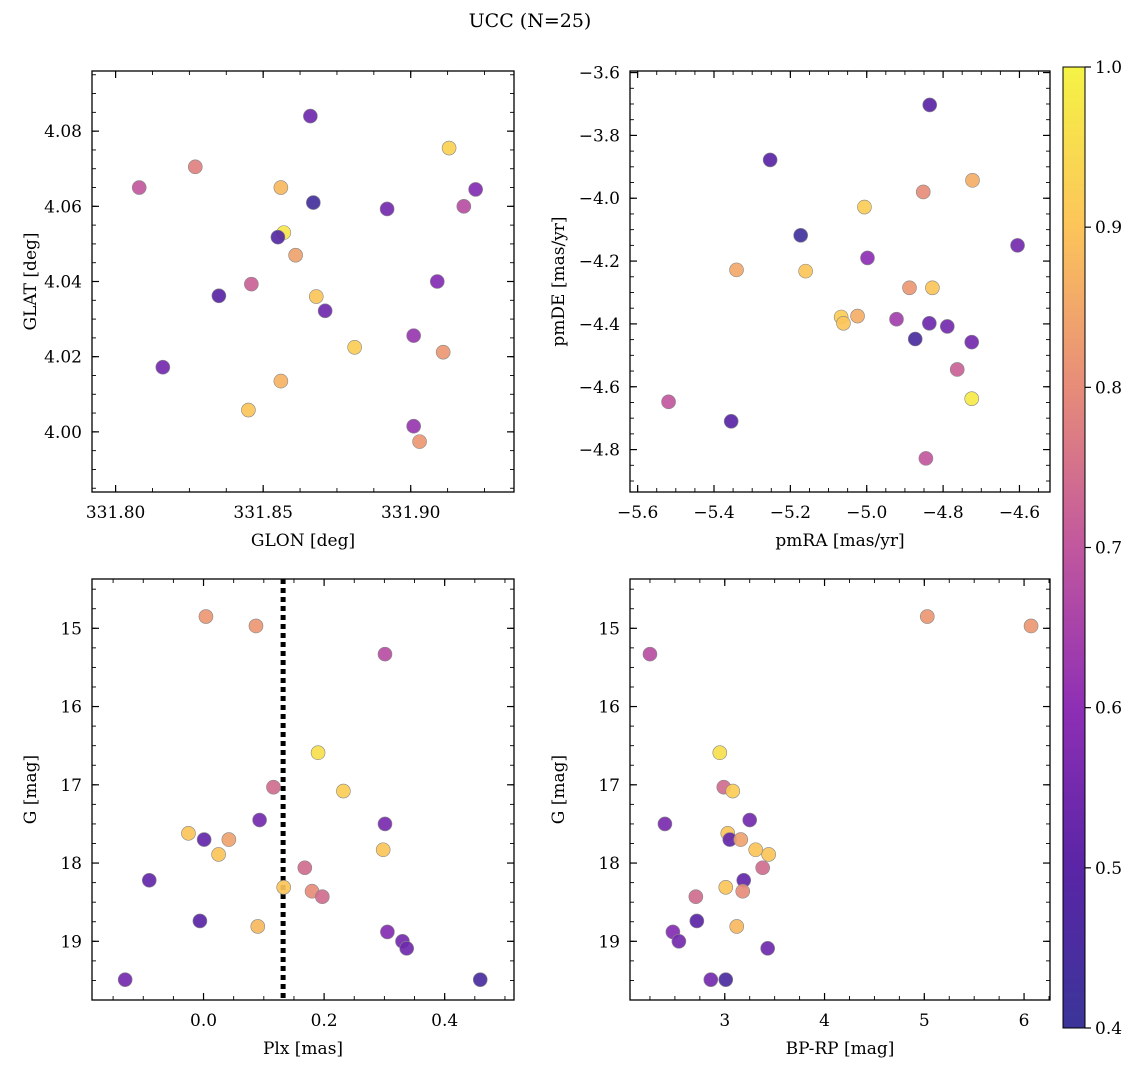 This screenshot has width=1136, height=1067. What do you see at coordinates (203, 1021) in the screenshot?
I see `x-tick-label: 0.0` at bounding box center [203, 1021].